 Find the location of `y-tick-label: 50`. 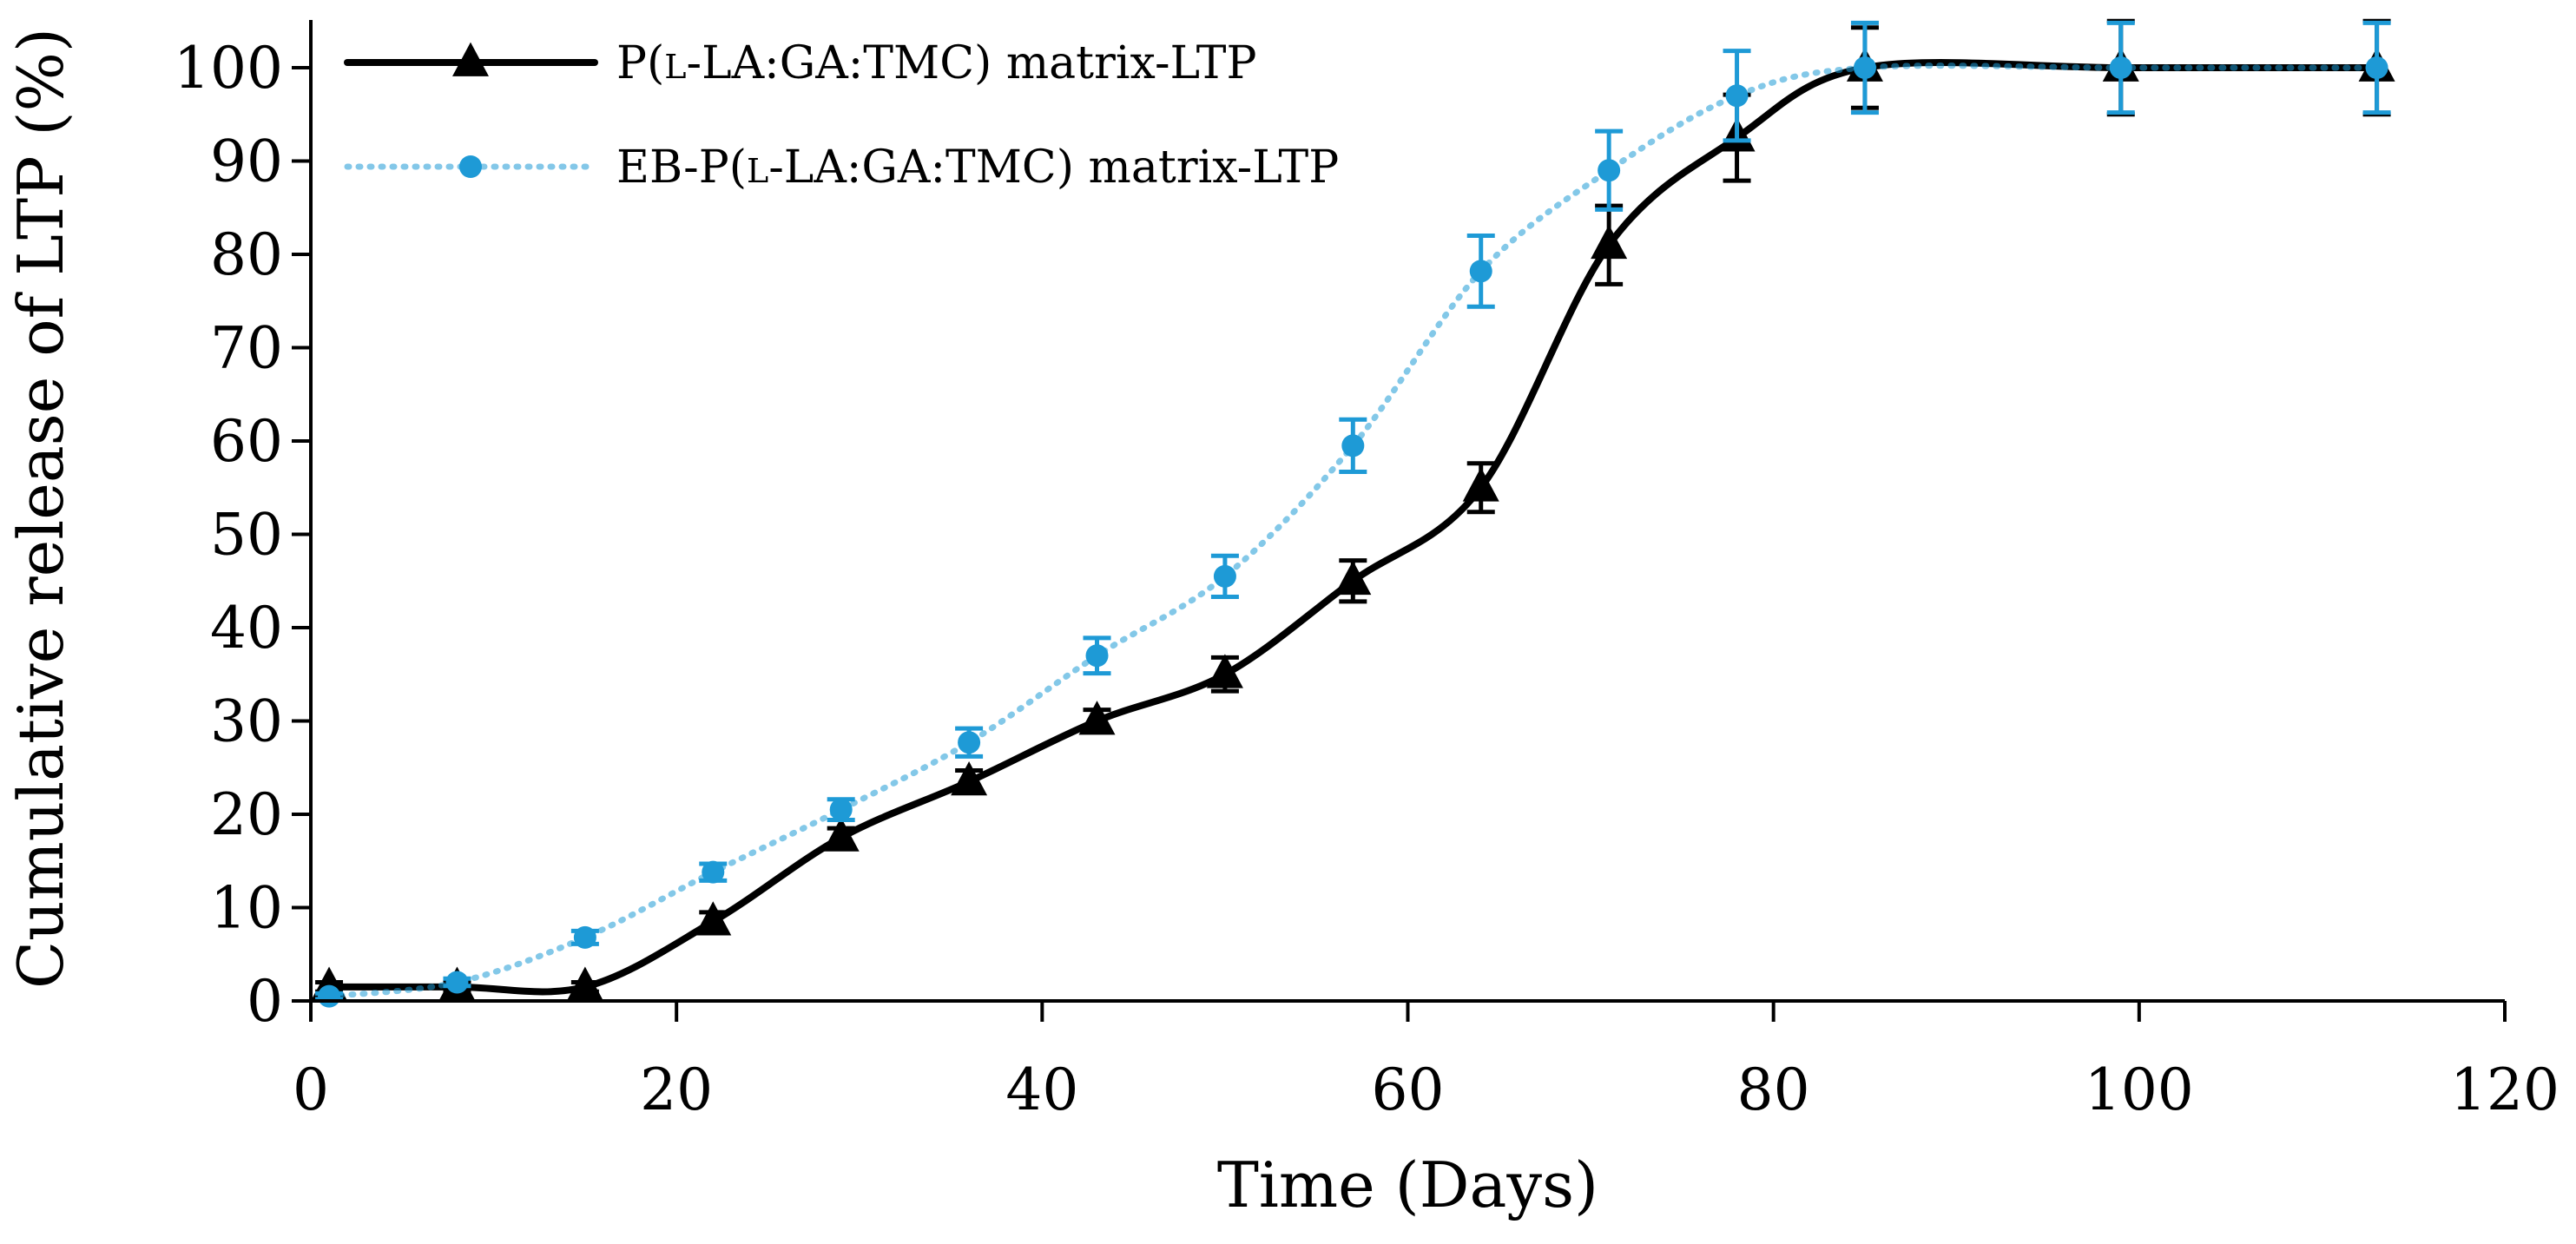

y-tick-label: 50 is located at coordinates (246, 535).